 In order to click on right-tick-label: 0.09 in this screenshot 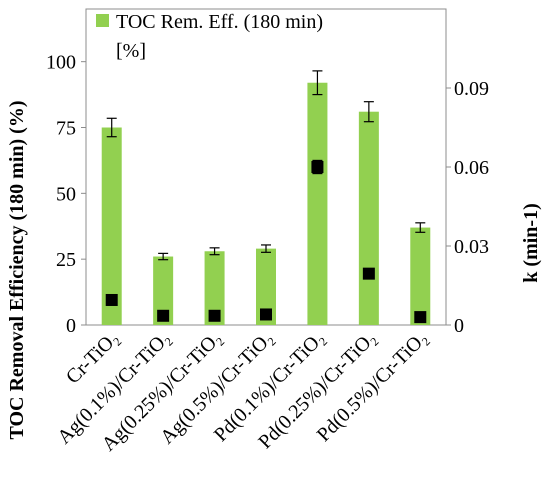, I will do `click(471, 89)`.